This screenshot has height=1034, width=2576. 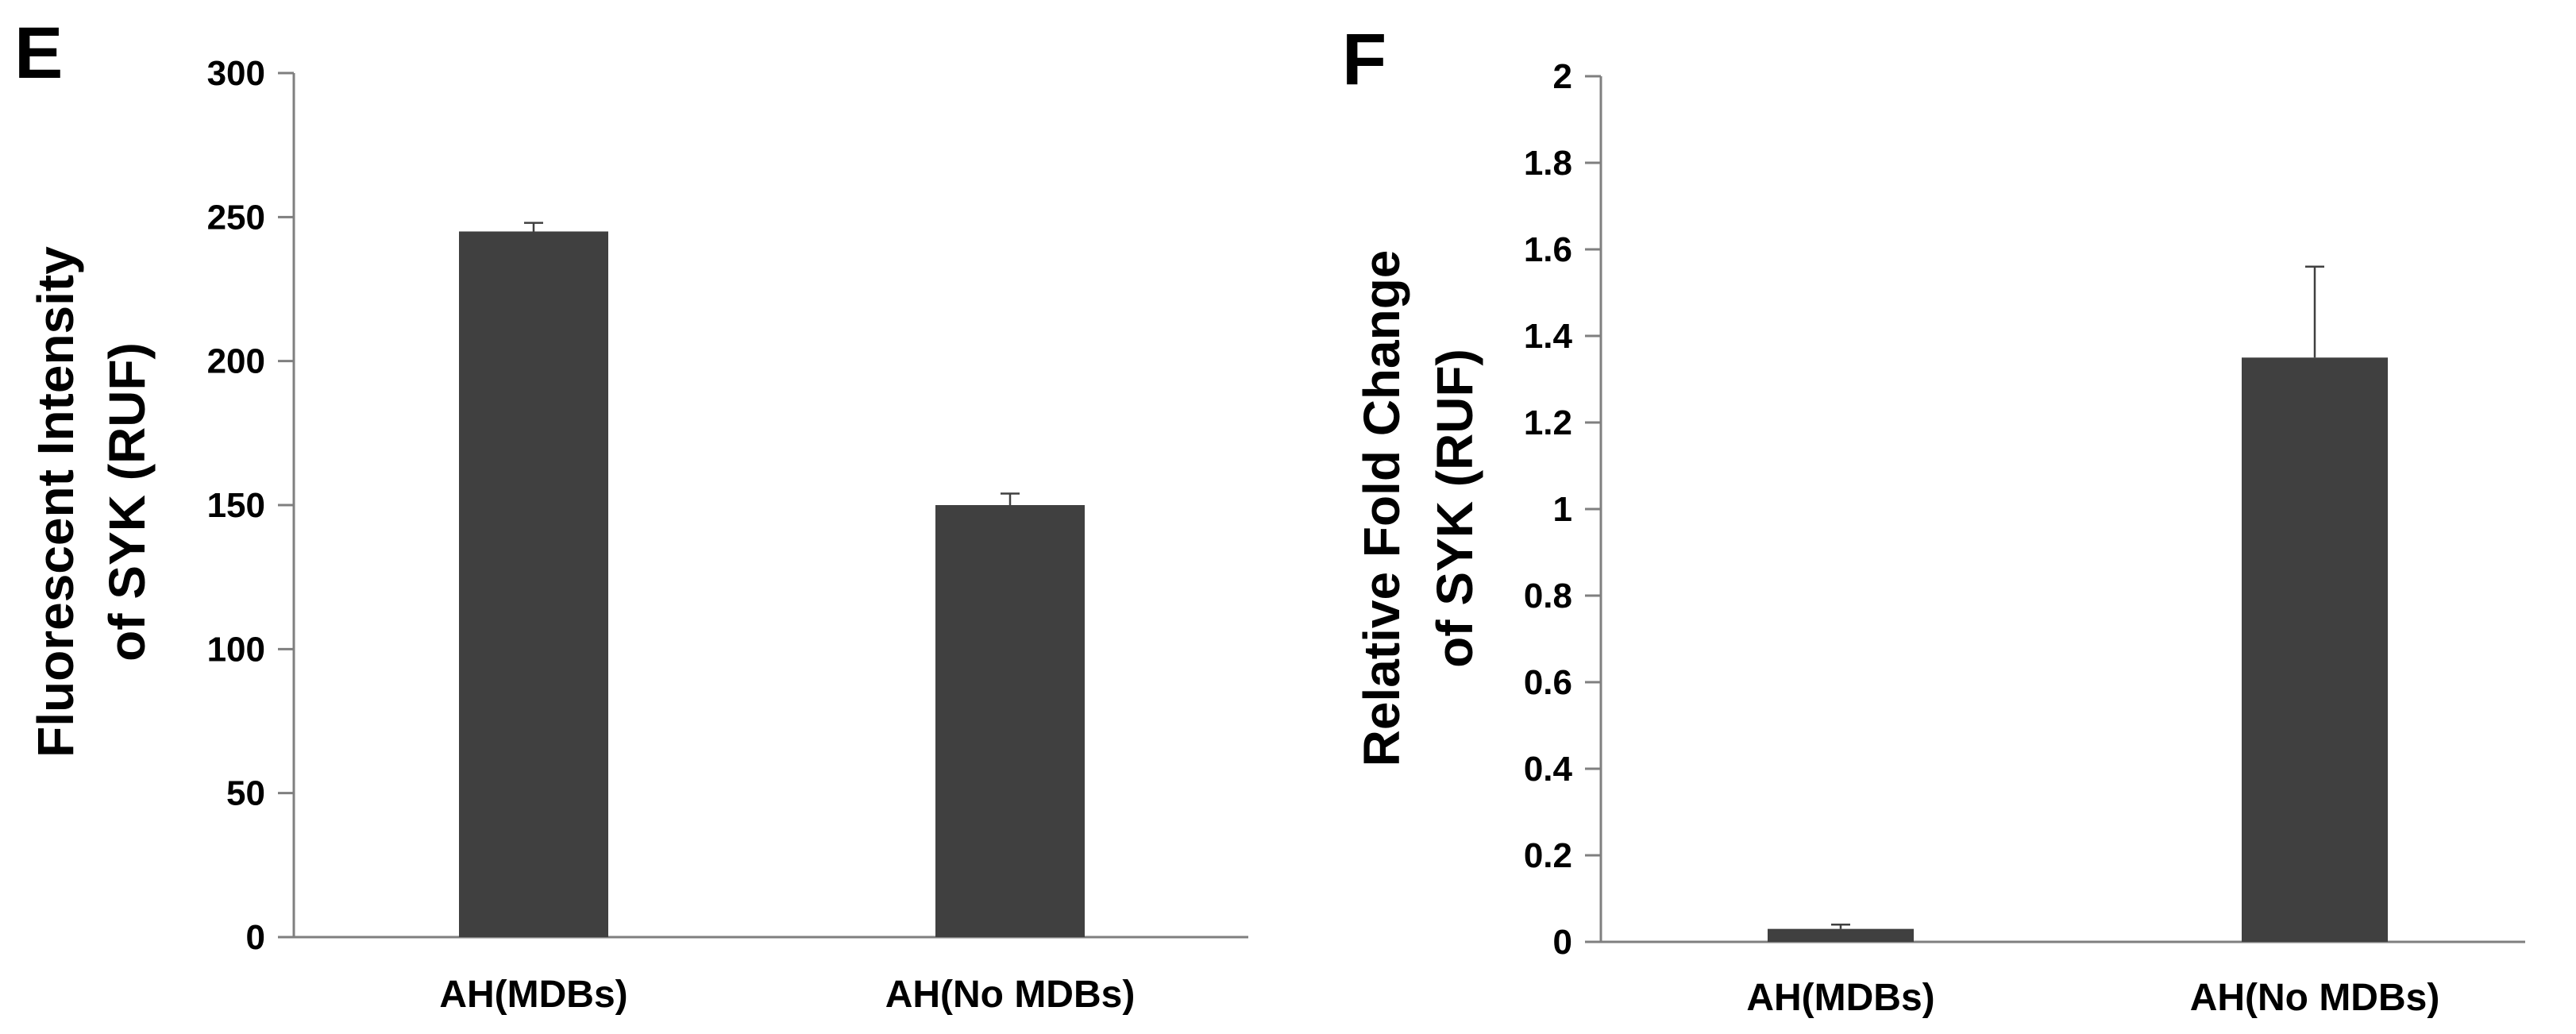 I want to click on panel-letter: E, so click(x=38, y=53).